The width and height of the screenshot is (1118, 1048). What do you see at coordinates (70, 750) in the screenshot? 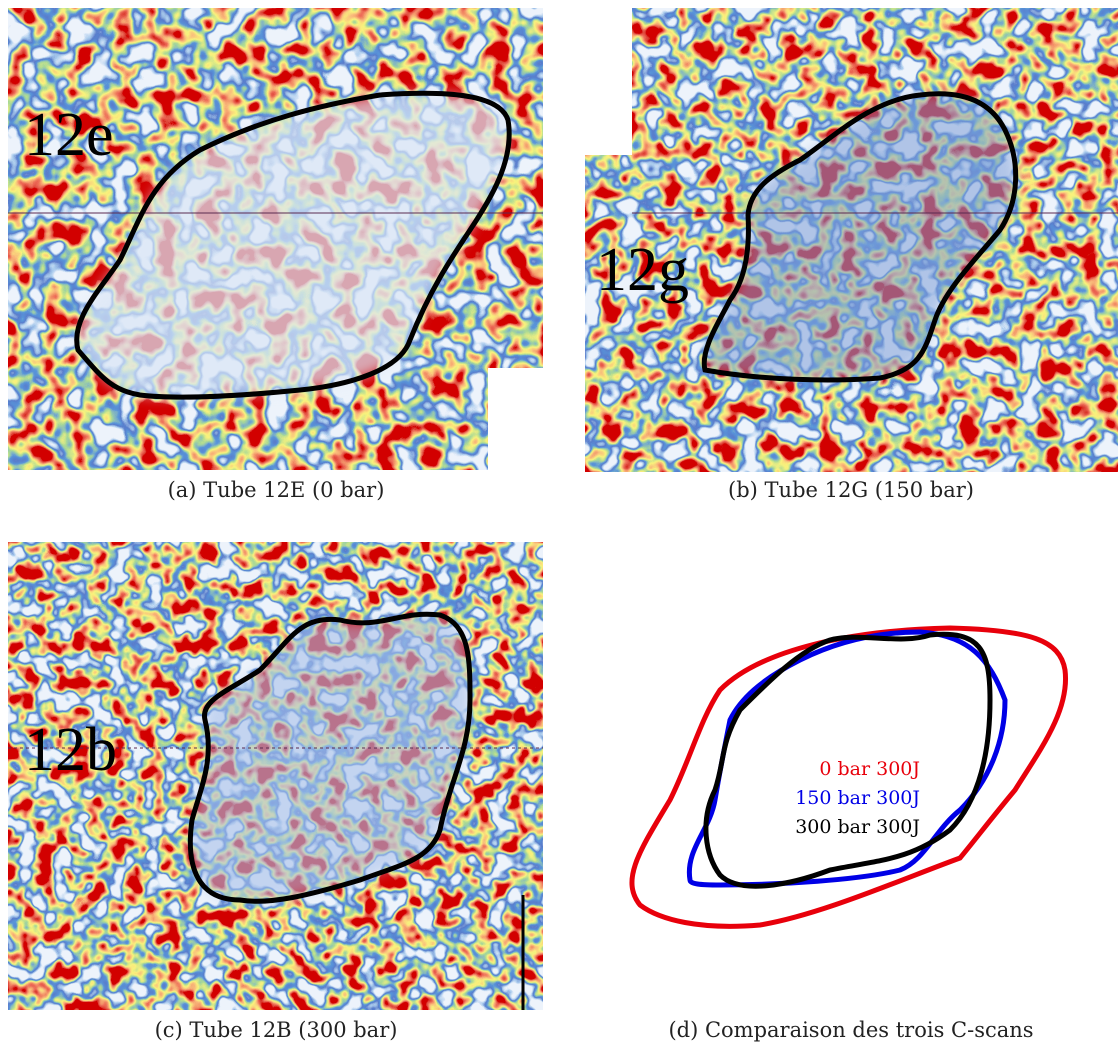
I see `panel-label: 12b` at bounding box center [70, 750].